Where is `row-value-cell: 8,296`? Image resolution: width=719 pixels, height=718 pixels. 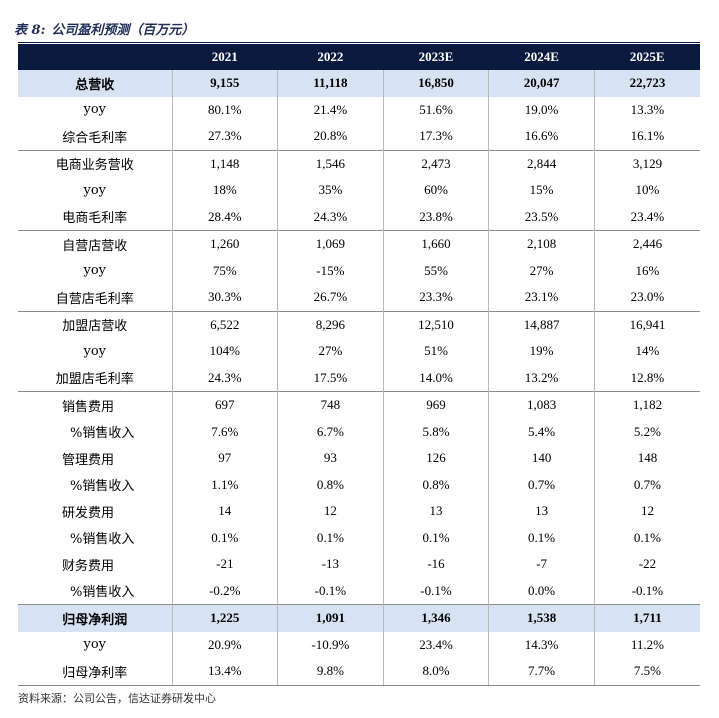 row-value-cell: 8,296 is located at coordinates (330, 324).